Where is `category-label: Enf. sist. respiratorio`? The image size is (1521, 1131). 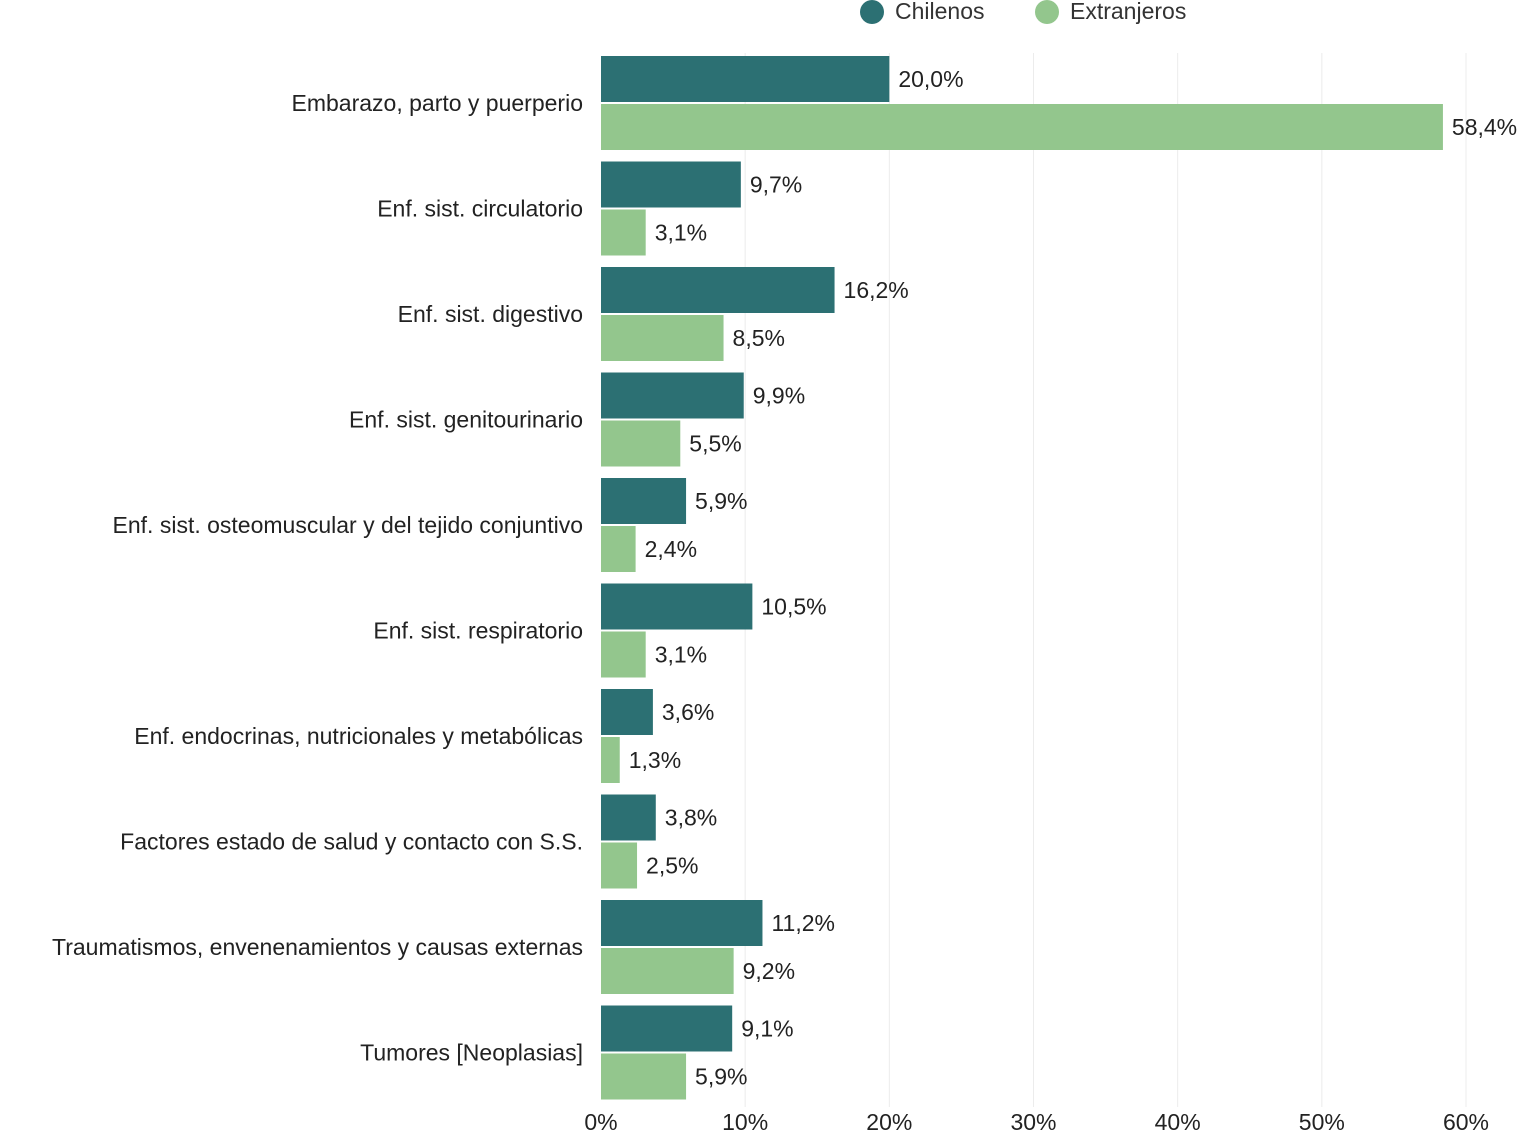
category-label: Enf. sist. respiratorio is located at coordinates (478, 631).